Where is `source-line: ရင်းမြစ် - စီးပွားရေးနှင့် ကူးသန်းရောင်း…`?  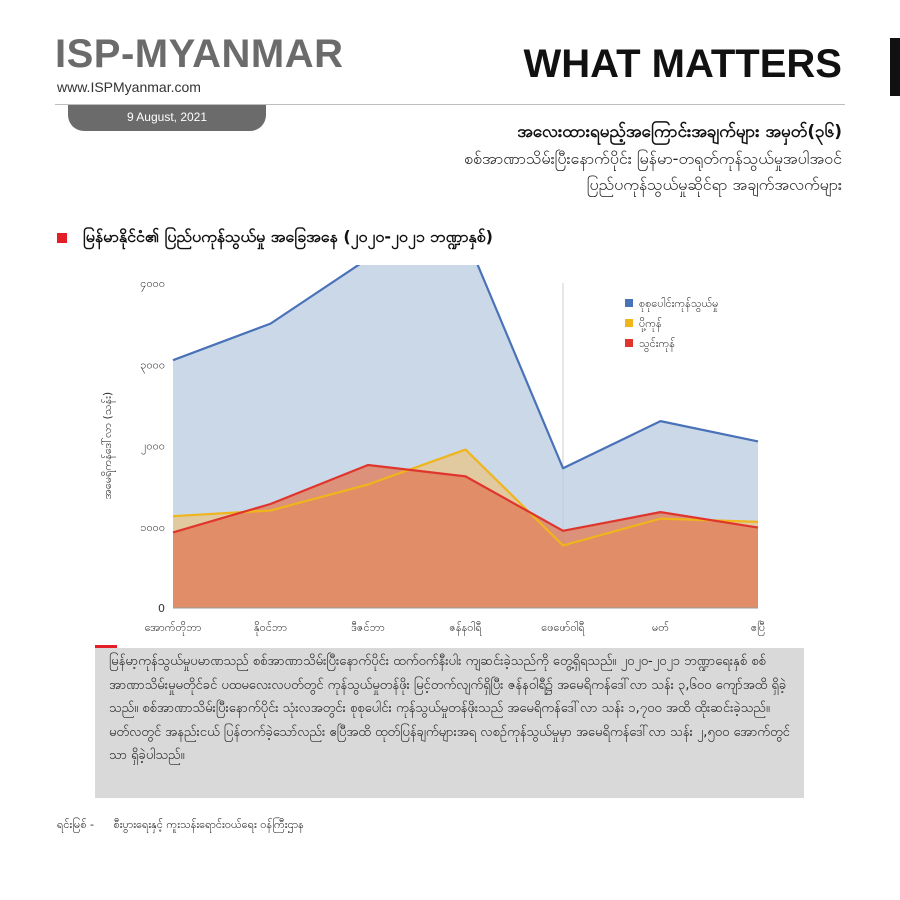
source-line: ရင်းမြစ် - စီးပွားရေးနှင့် ကူးသန်းရောင်း… is located at coordinates (188, 826).